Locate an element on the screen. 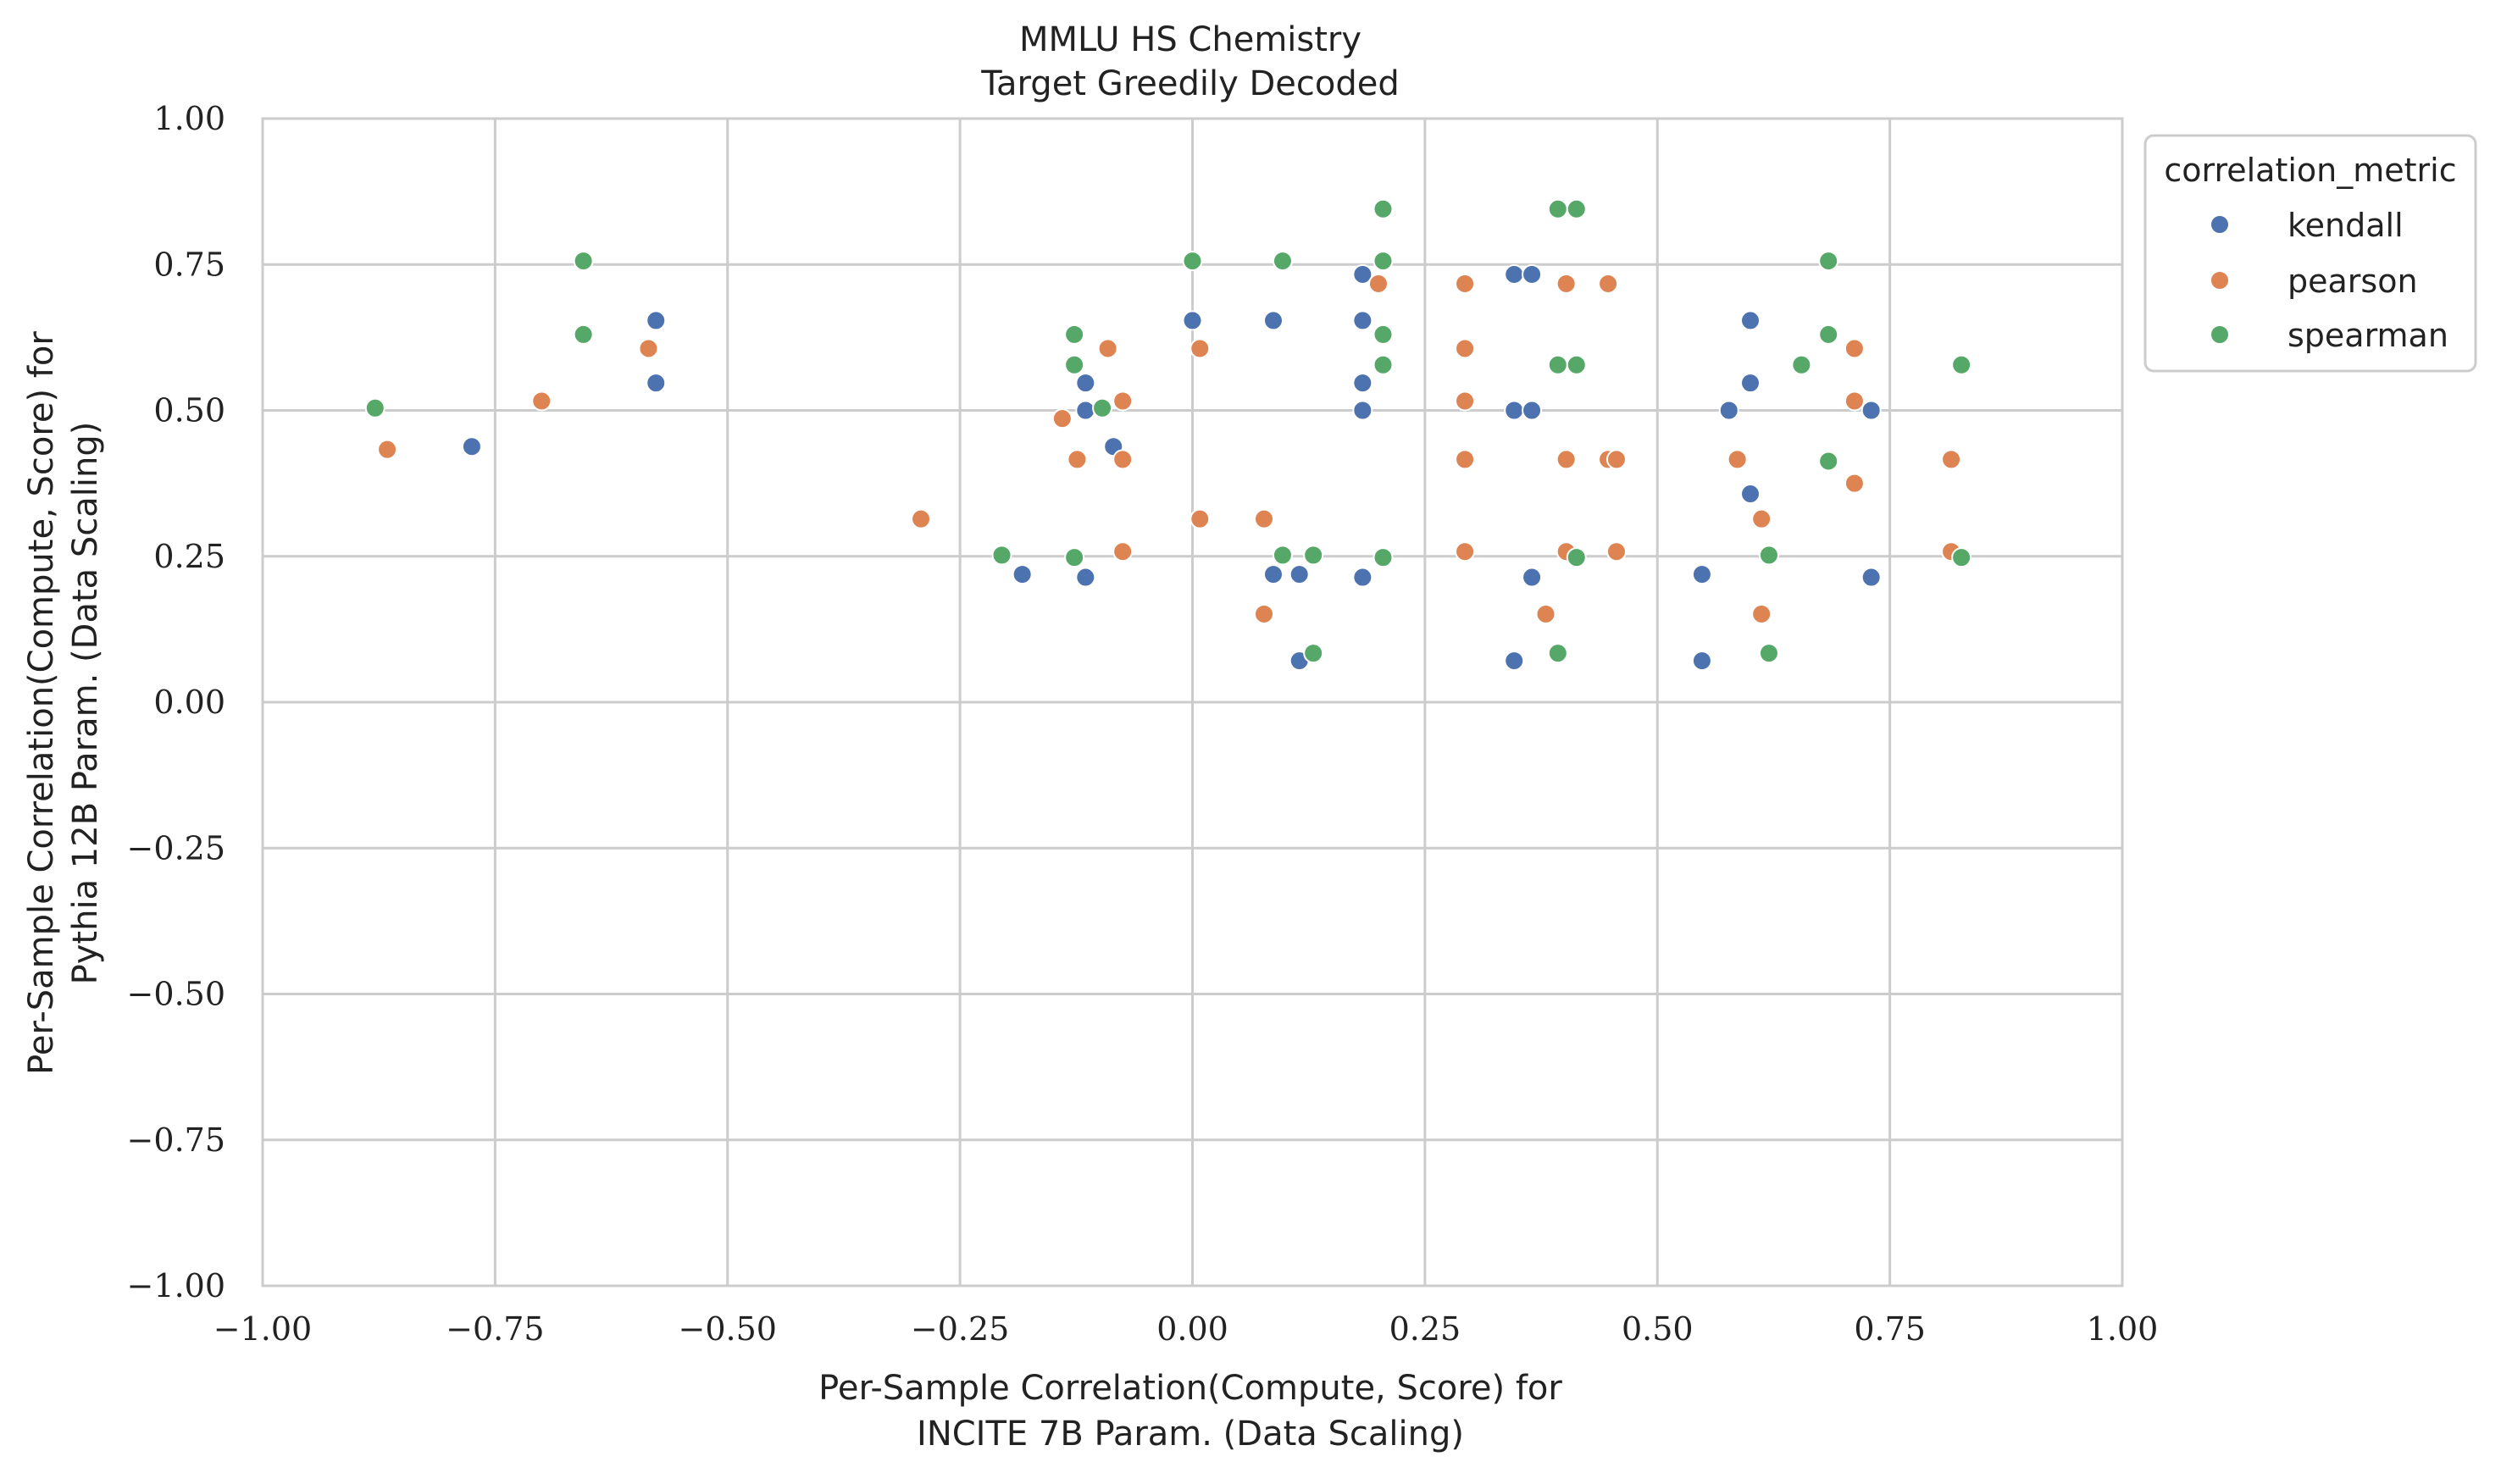  legend-label-kendall: kendall is located at coordinates (2346, 225).